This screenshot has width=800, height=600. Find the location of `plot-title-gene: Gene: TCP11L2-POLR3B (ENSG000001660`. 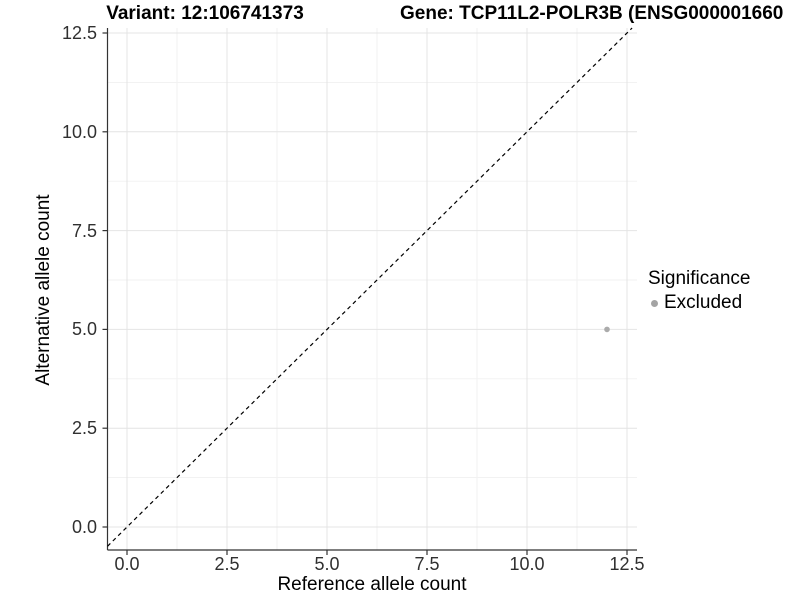

plot-title-gene: Gene: TCP11L2-POLR3B (ENSG000001660 is located at coordinates (592, 13).